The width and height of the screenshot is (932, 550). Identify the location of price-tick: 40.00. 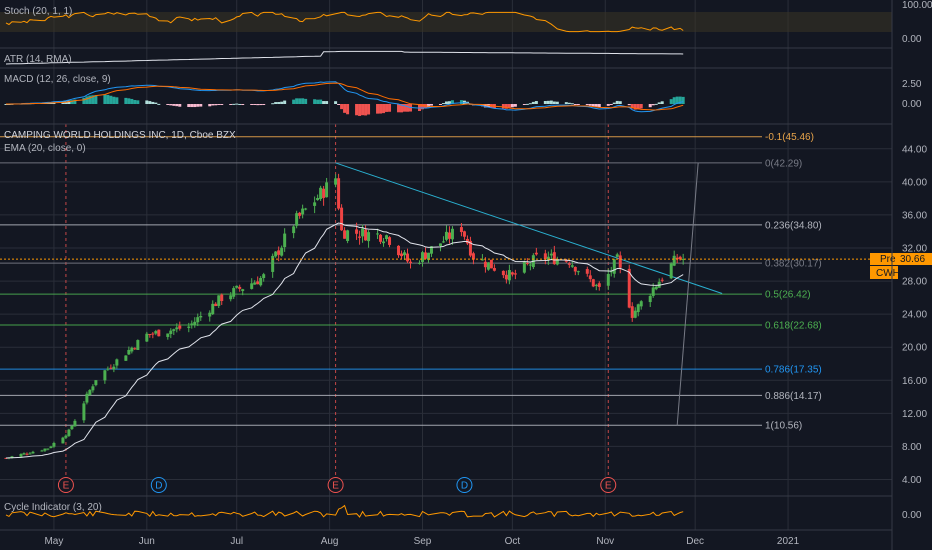
(914, 182).